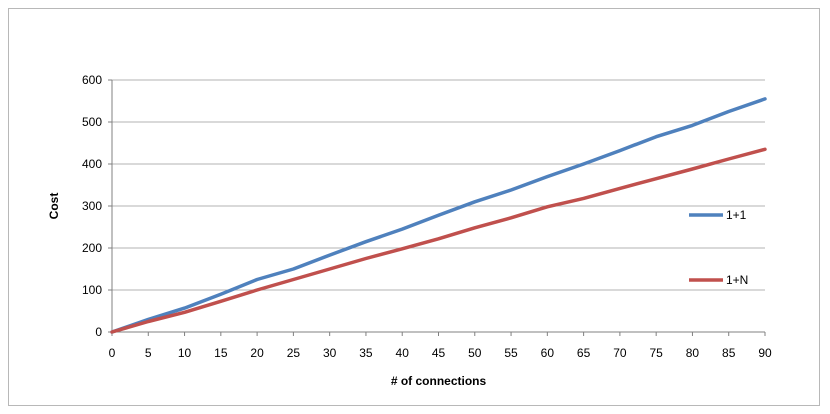 The image size is (830, 414). Describe the element at coordinates (403, 353) in the screenshot. I see `x-tick-label-8: 40` at that location.